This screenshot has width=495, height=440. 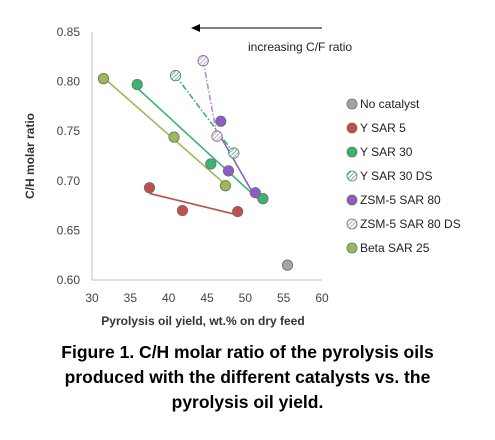 What do you see at coordinates (207, 298) in the screenshot?
I see `x-tick-label: 45` at bounding box center [207, 298].